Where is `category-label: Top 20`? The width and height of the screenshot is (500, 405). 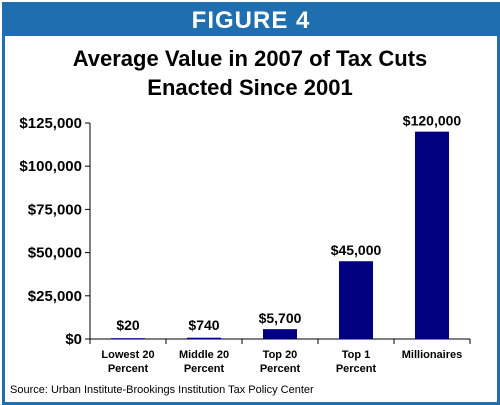
category-label: Top 20 is located at coordinates (280, 355).